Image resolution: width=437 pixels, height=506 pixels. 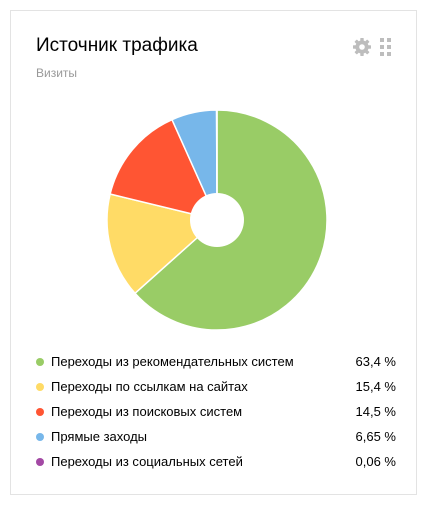 What do you see at coordinates (386, 47) in the screenshot?
I see `drag-handle-icon` at bounding box center [386, 47].